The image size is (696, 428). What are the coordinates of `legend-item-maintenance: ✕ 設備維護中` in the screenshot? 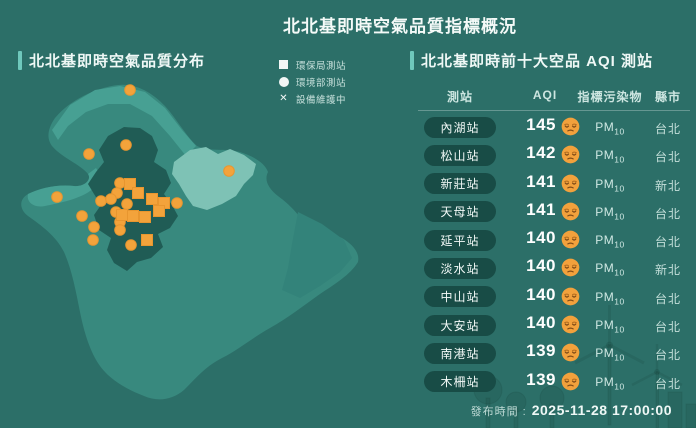 It's located at (311, 98).